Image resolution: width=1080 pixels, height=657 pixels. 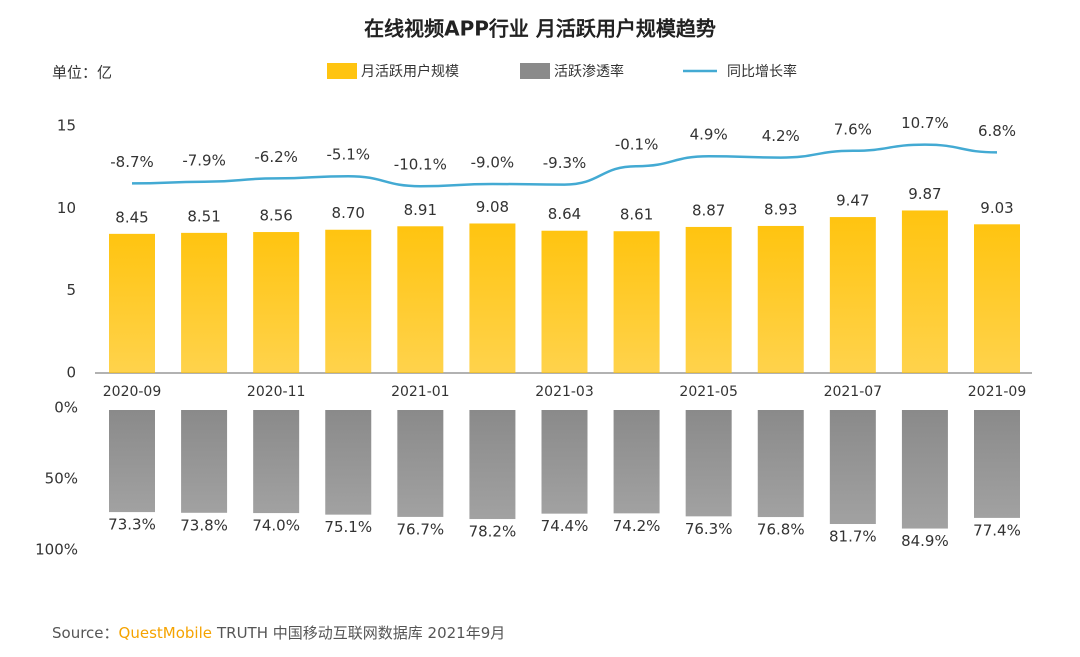 I want to click on data-label: 6.8%, so click(x=997, y=131).